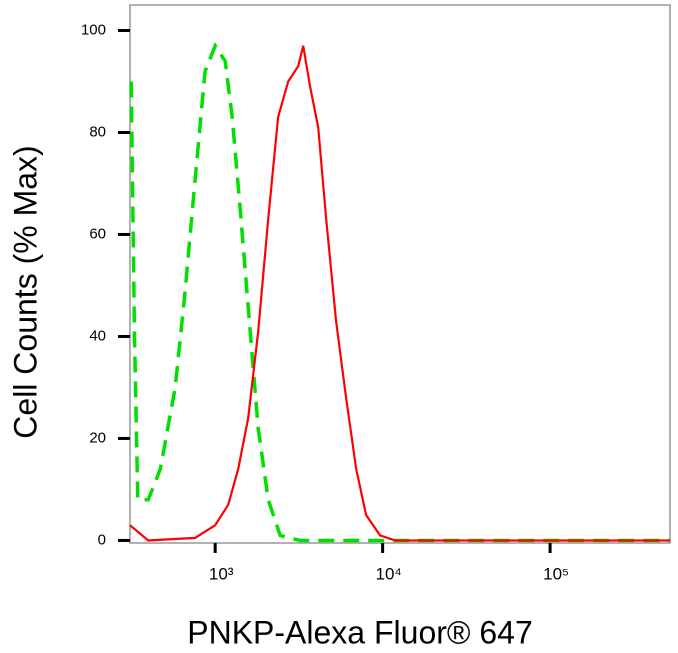 The width and height of the screenshot is (678, 653). I want to click on x-tick-label: 10³, so click(221, 573).